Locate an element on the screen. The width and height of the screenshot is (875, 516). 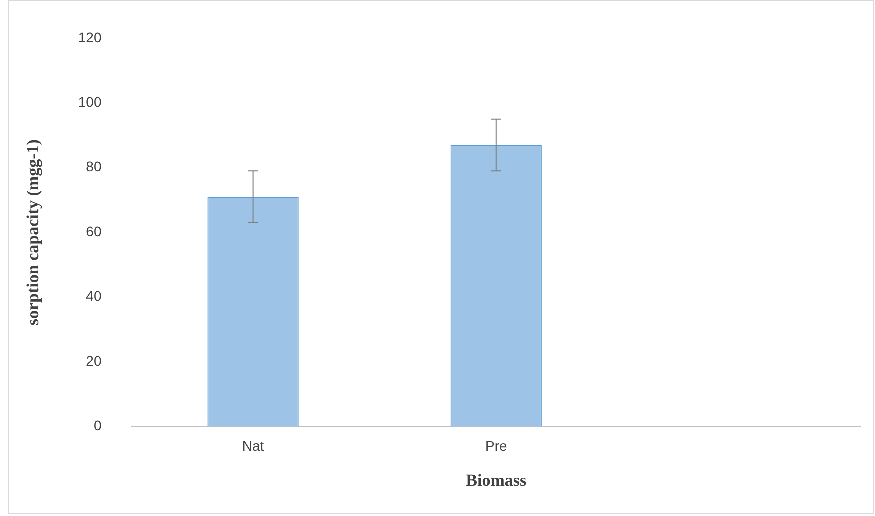
x-axis-title: Biomass is located at coordinates (496, 480).